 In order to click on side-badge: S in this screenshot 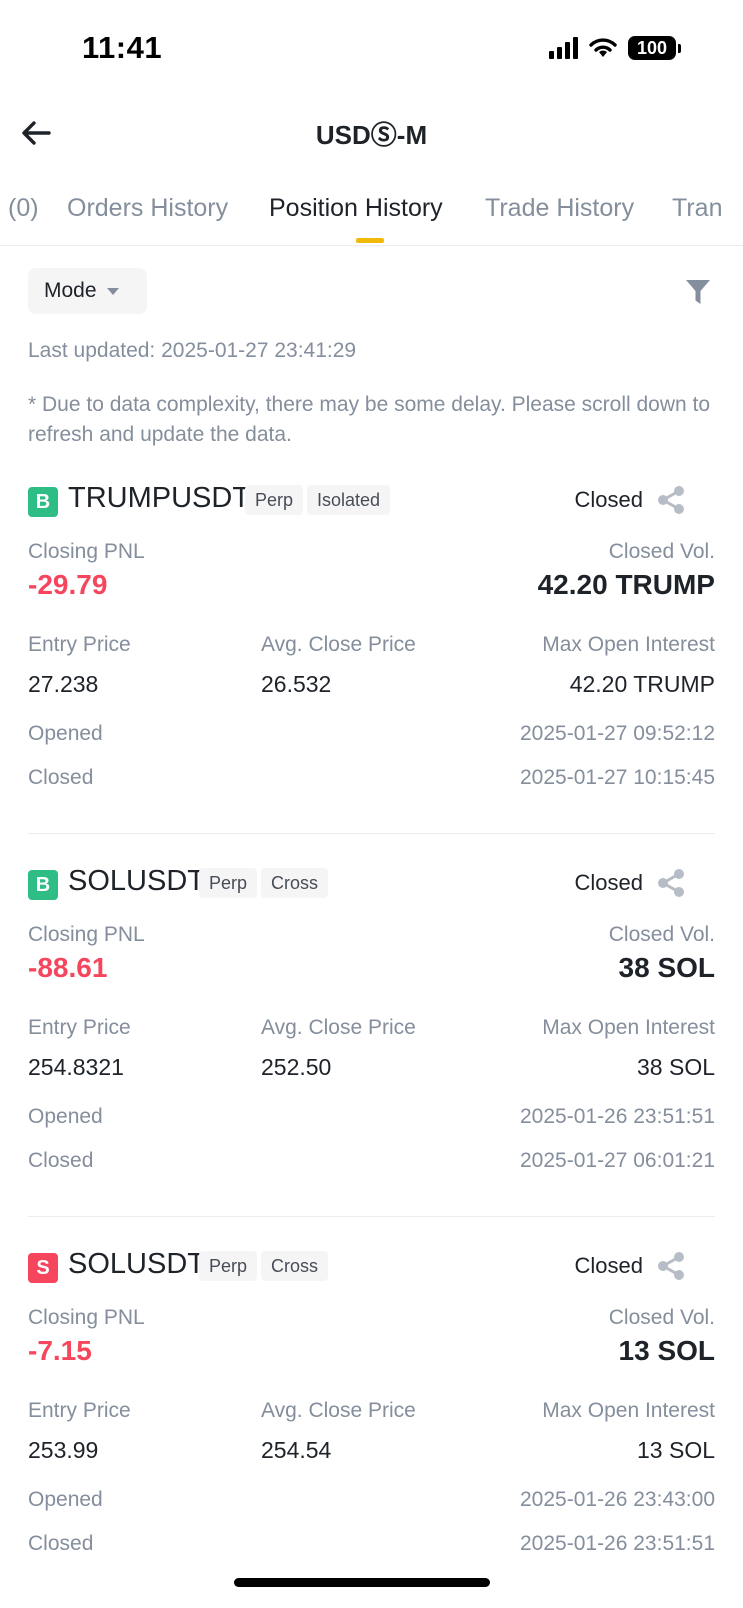, I will do `click(43, 1268)`.